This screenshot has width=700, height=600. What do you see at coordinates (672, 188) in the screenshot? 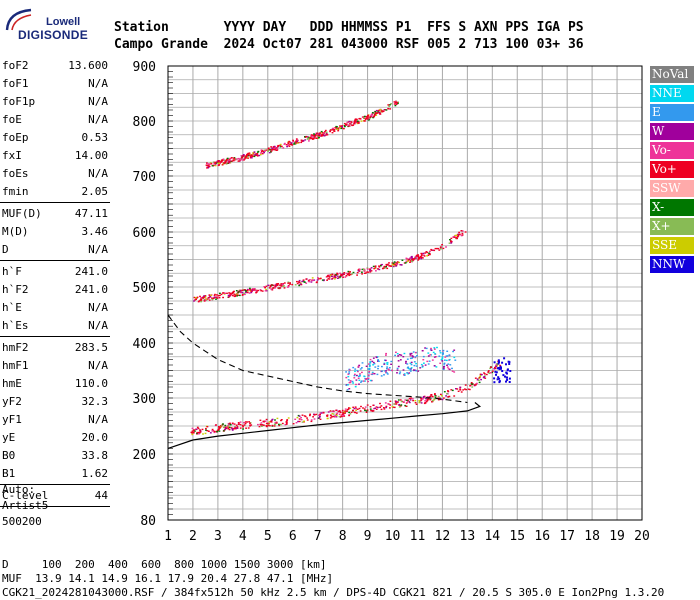
I see `legend-item: SSW` at bounding box center [672, 188].